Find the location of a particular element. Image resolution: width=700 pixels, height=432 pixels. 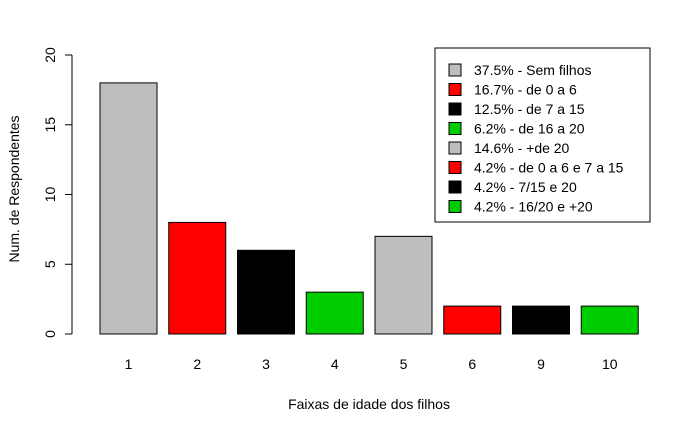

x-axis-title: Faixas de idade dos filhos is located at coordinates (369, 404).